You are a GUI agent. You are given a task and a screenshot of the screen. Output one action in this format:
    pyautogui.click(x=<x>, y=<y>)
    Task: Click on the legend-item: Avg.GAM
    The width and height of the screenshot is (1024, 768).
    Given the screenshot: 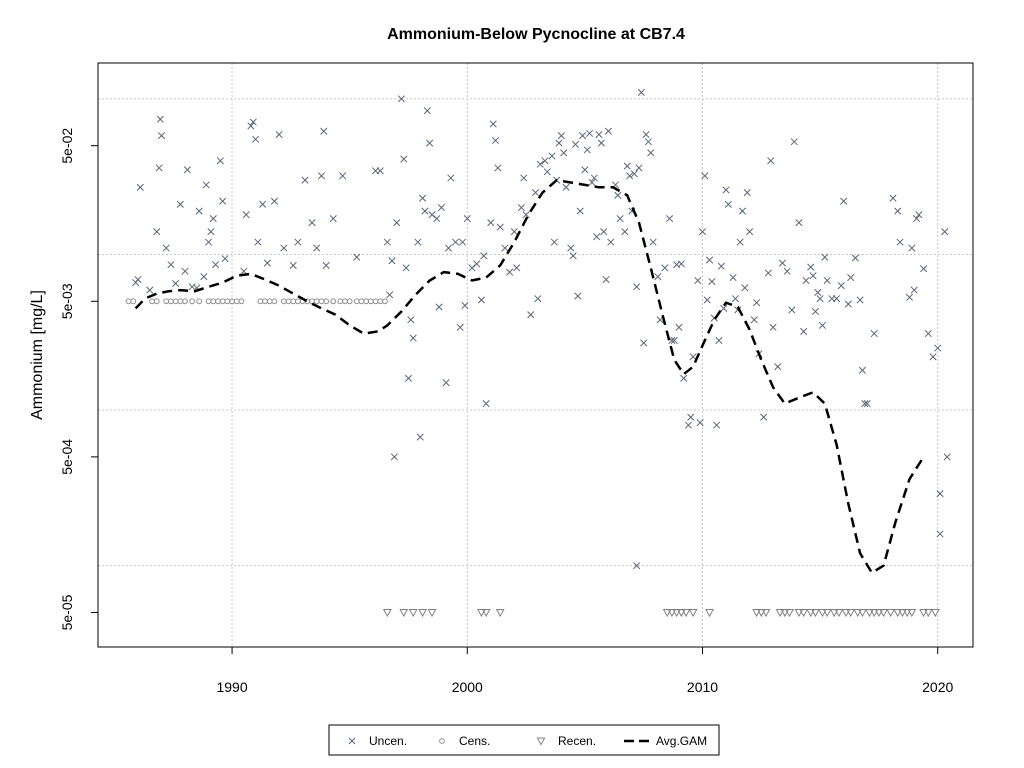 What is the action you would take?
    pyautogui.click(x=665, y=741)
    